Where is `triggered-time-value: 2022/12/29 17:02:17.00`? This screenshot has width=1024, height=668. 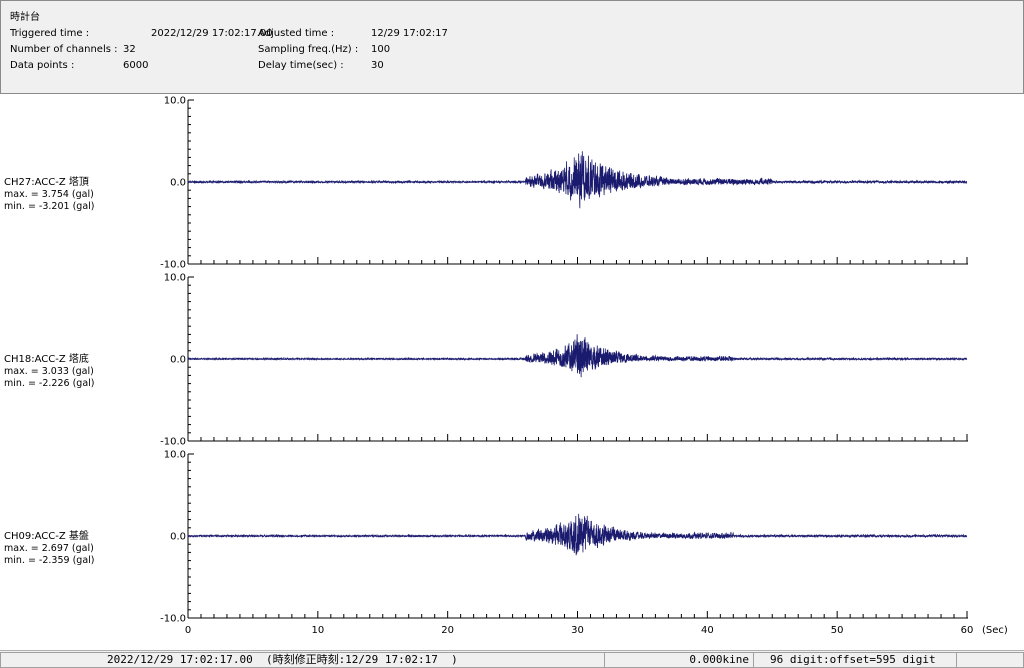 triggered-time-value: 2022/12/29 17:02:17.00 is located at coordinates (212, 33).